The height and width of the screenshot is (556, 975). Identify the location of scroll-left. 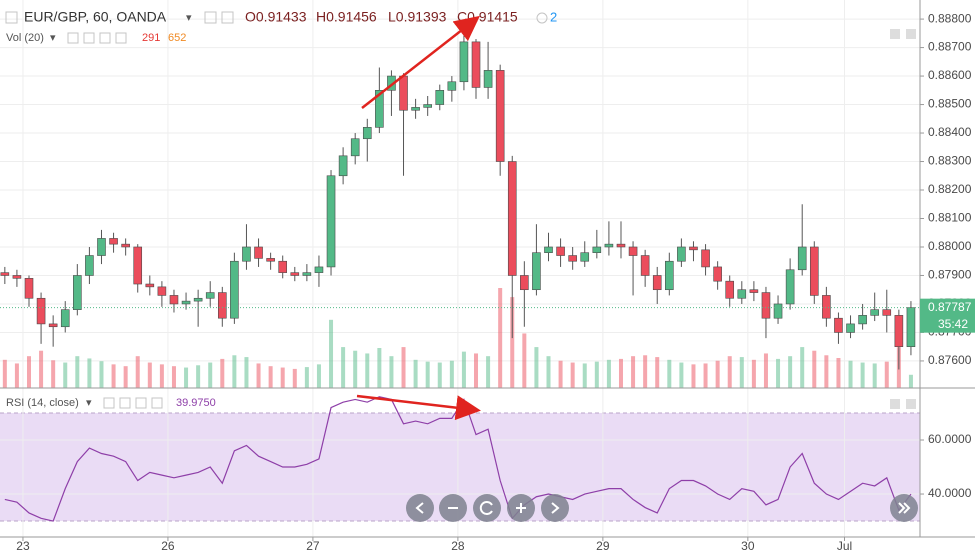
(420, 508).